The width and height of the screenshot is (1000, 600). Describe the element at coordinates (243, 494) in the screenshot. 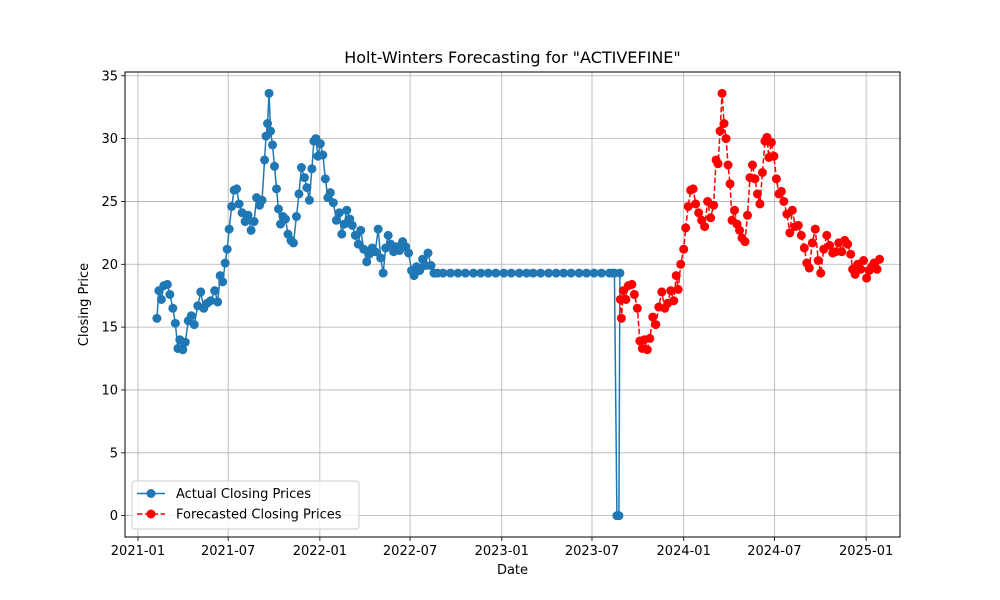

I see `legend-label-actual: Actual Closing Prices` at that location.